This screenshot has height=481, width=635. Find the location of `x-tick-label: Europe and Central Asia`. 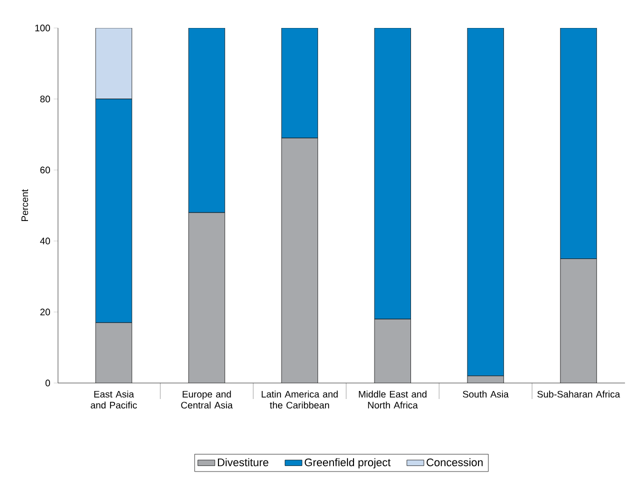

x-tick-label: Europe and Central Asia is located at coordinates (207, 399).